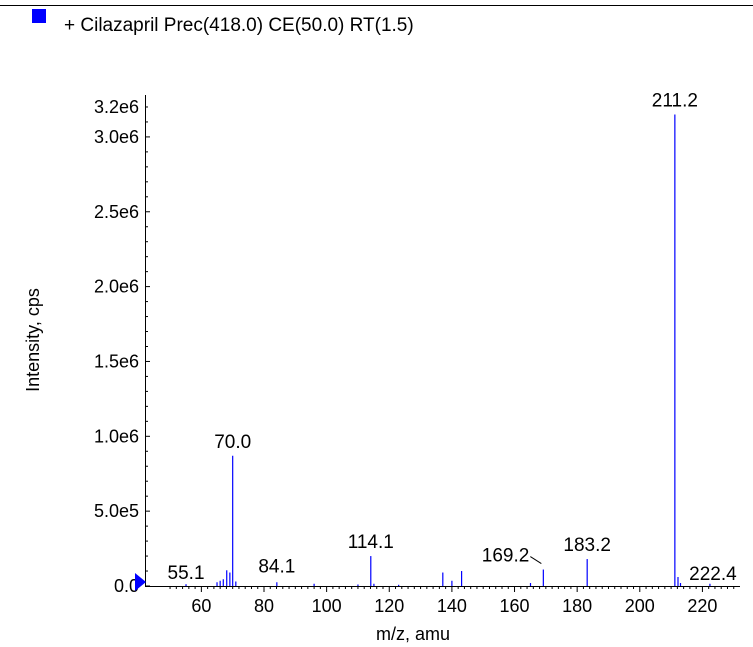 This screenshot has height=647, width=753. What do you see at coordinates (264, 606) in the screenshot?
I see `x-tick-label: 80` at bounding box center [264, 606].